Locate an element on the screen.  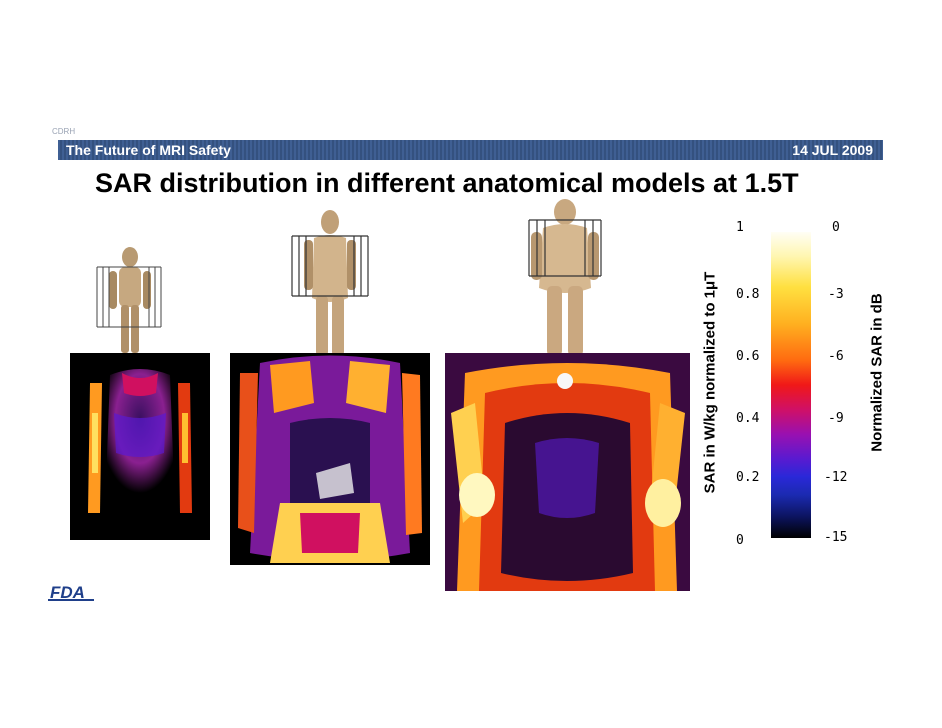
sar-map-medium is located at coordinates (330, 459).